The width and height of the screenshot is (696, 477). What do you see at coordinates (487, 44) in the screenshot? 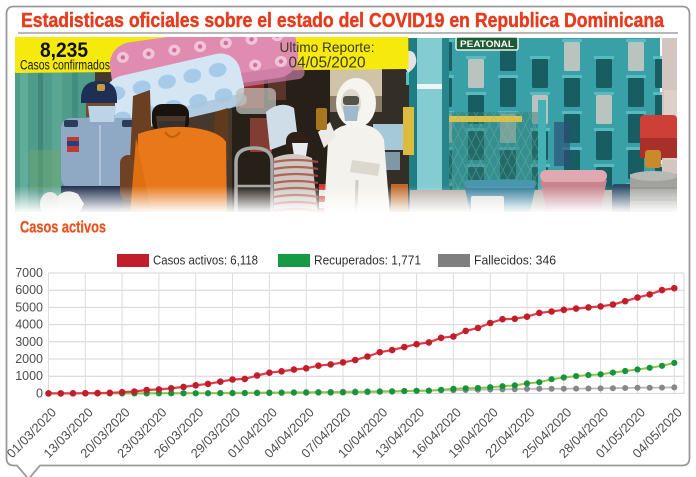
I see `svg-text: PEATONAL` at bounding box center [487, 44].